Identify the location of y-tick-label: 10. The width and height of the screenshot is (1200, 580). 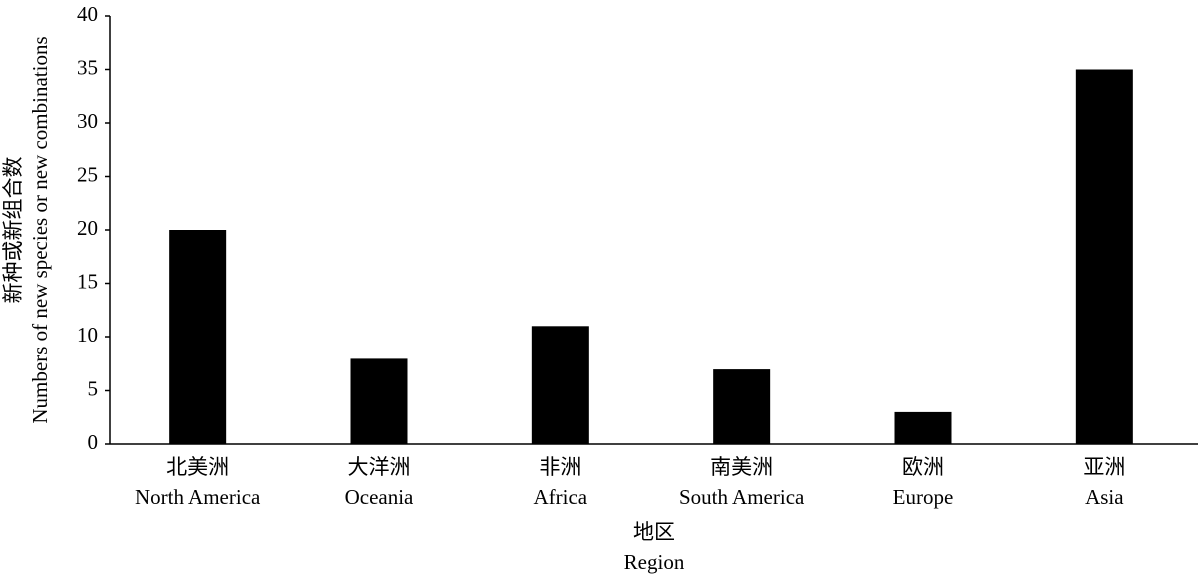
(87, 335).